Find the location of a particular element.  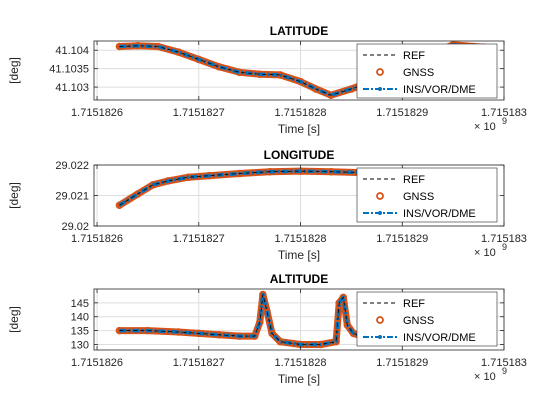

longitude-xtick-label-3: 1.7151829 is located at coordinates (402, 239).